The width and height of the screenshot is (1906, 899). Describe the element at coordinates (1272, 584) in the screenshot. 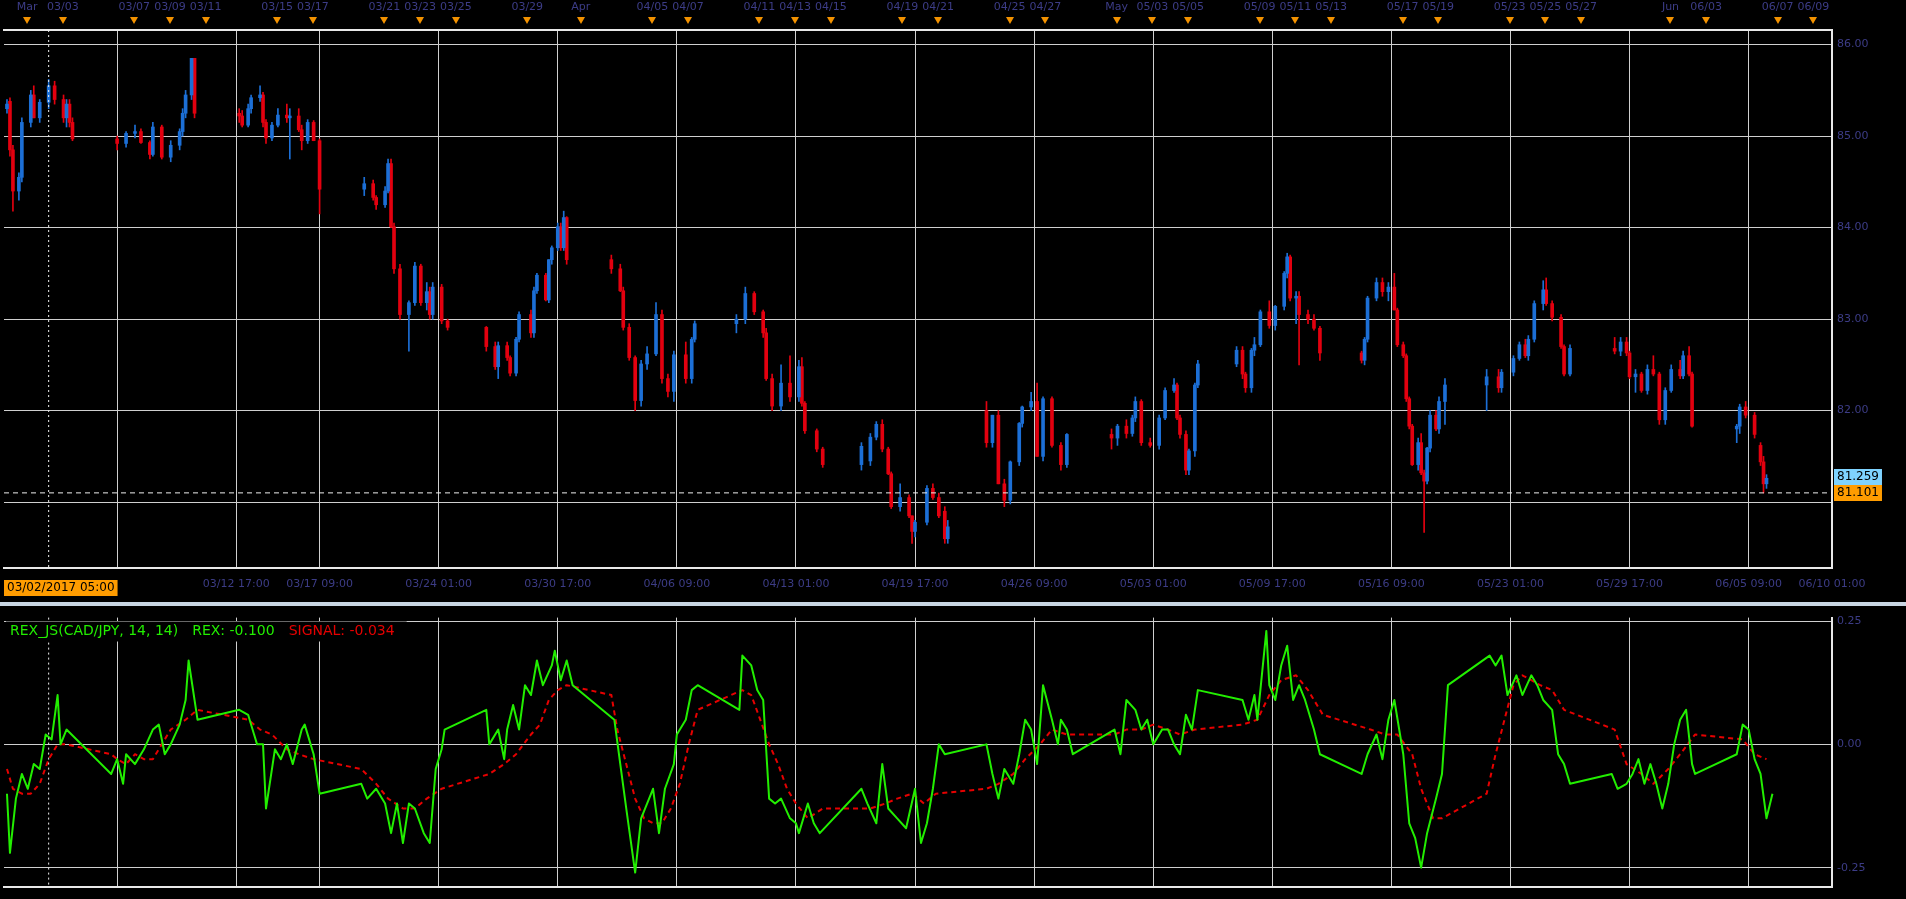

I see `x-tick-label: 05/09 17:00` at that location.